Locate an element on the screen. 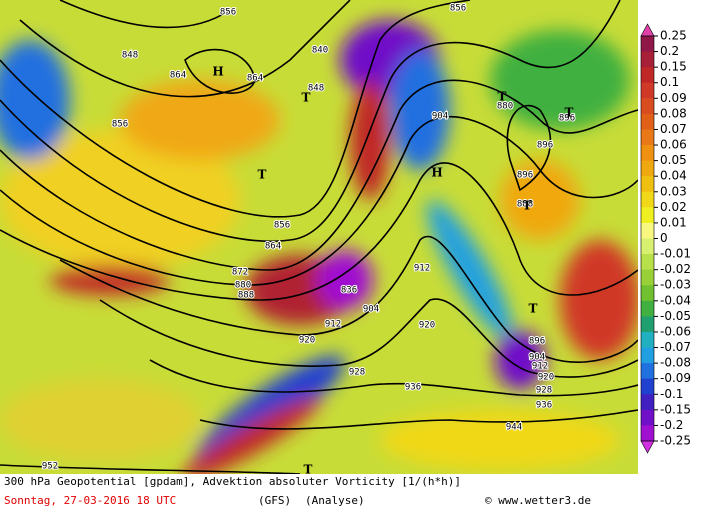  colorbar-label: 0.07 is located at coordinates (673, 129).